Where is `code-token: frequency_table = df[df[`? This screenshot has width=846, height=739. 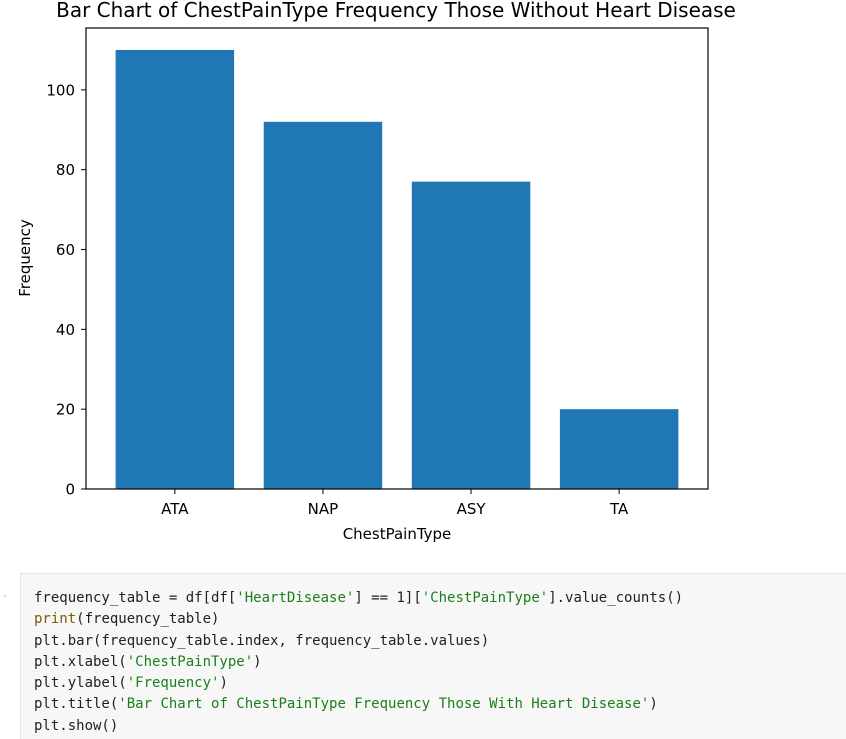 code-token: frequency_table = df[df[ is located at coordinates (135, 598).